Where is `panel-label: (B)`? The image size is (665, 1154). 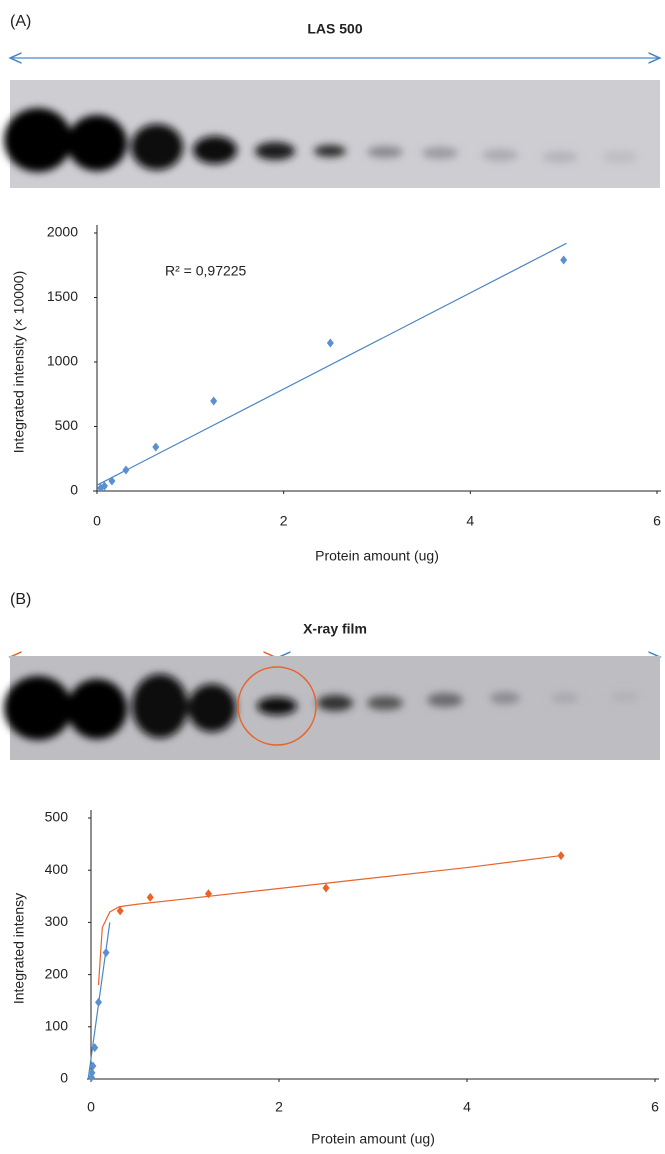 panel-label: (B) is located at coordinates (20, 599).